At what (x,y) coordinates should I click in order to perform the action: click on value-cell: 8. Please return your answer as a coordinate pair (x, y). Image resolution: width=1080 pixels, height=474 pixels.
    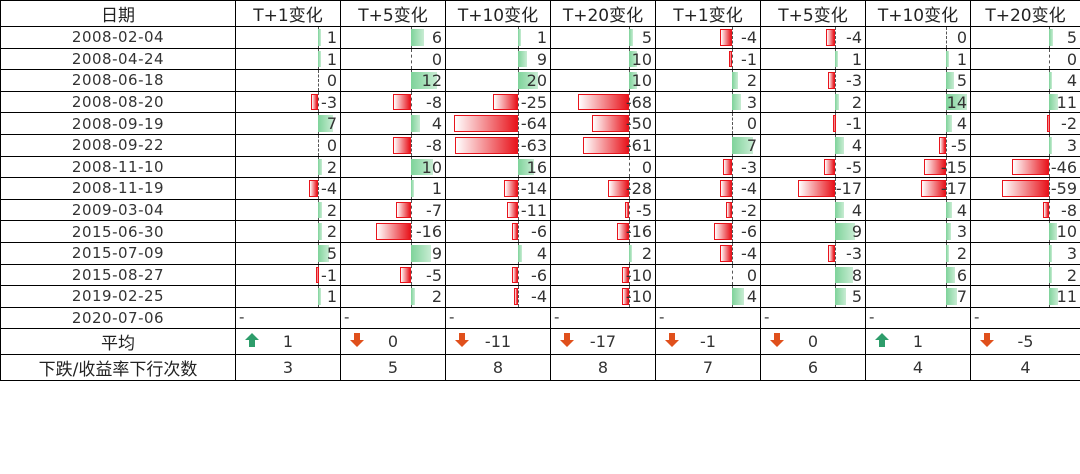
    Looking at the image, I should click on (813, 275).